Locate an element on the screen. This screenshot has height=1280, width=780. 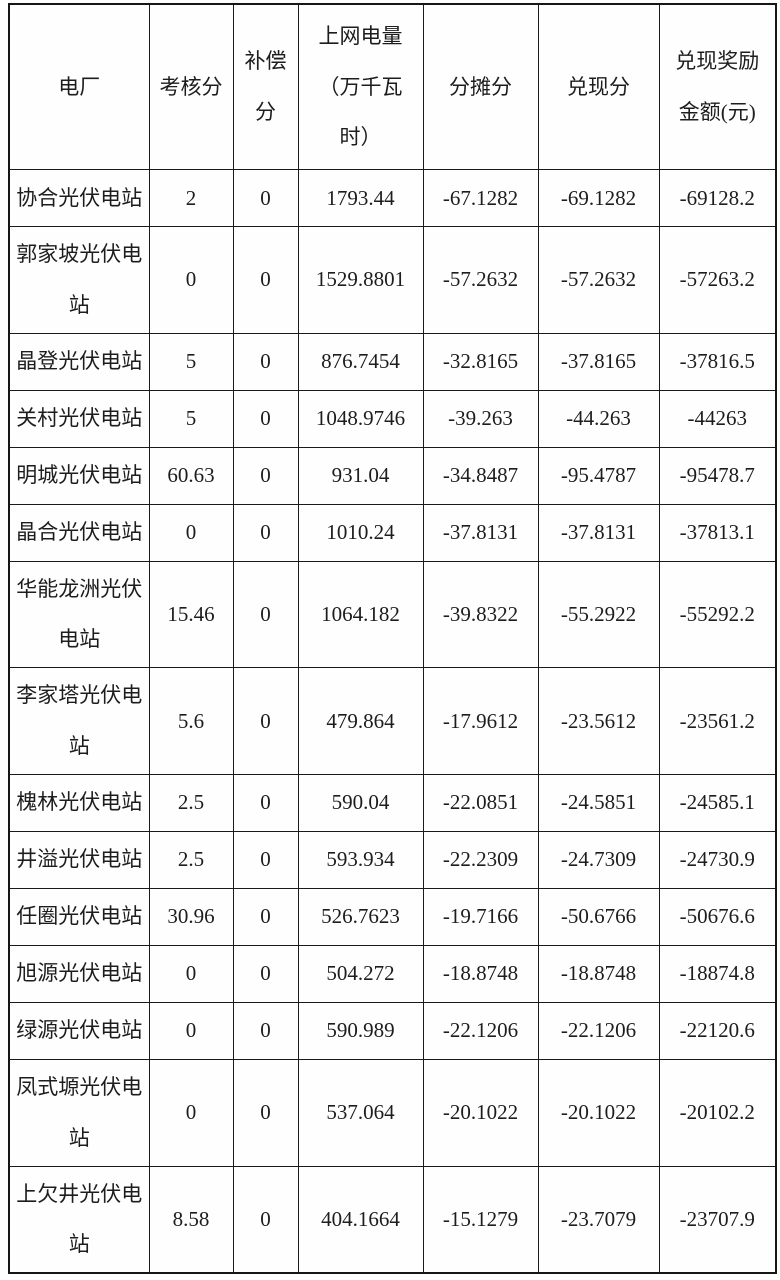
reward-amount-cell: -50676.6 is located at coordinates (717, 916).